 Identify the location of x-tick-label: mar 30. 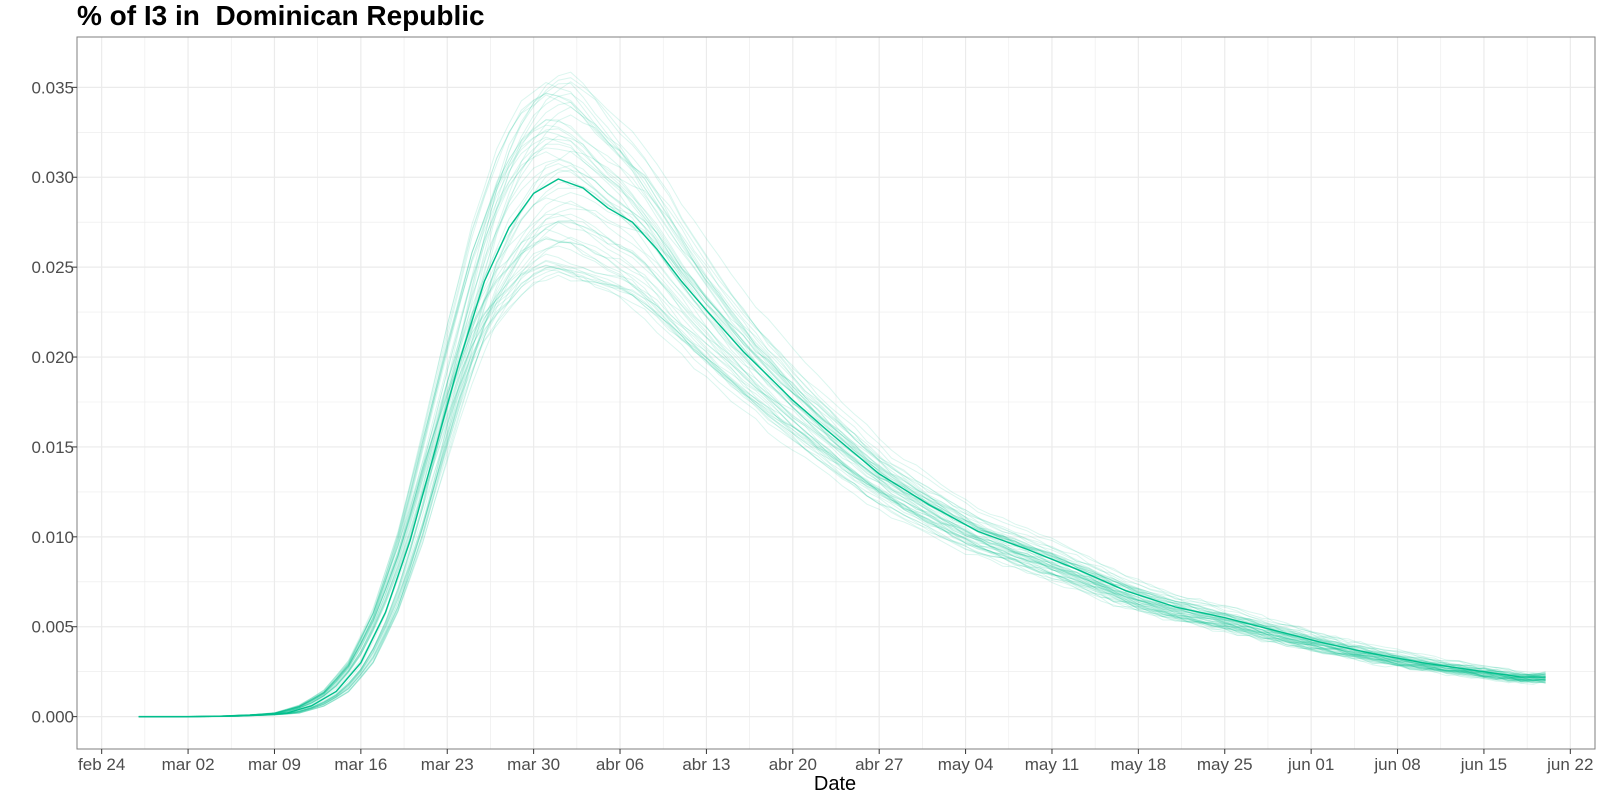
(533, 764).